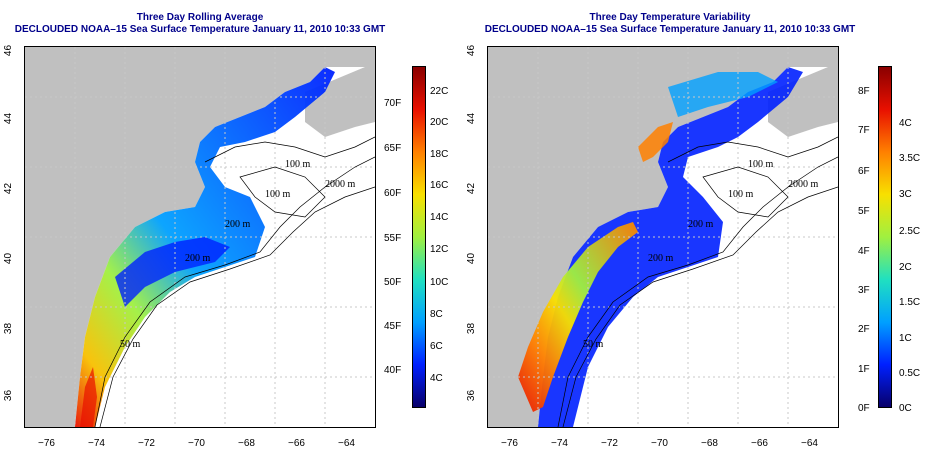 The image size is (950, 475). I want to click on cb-f-label: 3F, so click(864, 290).